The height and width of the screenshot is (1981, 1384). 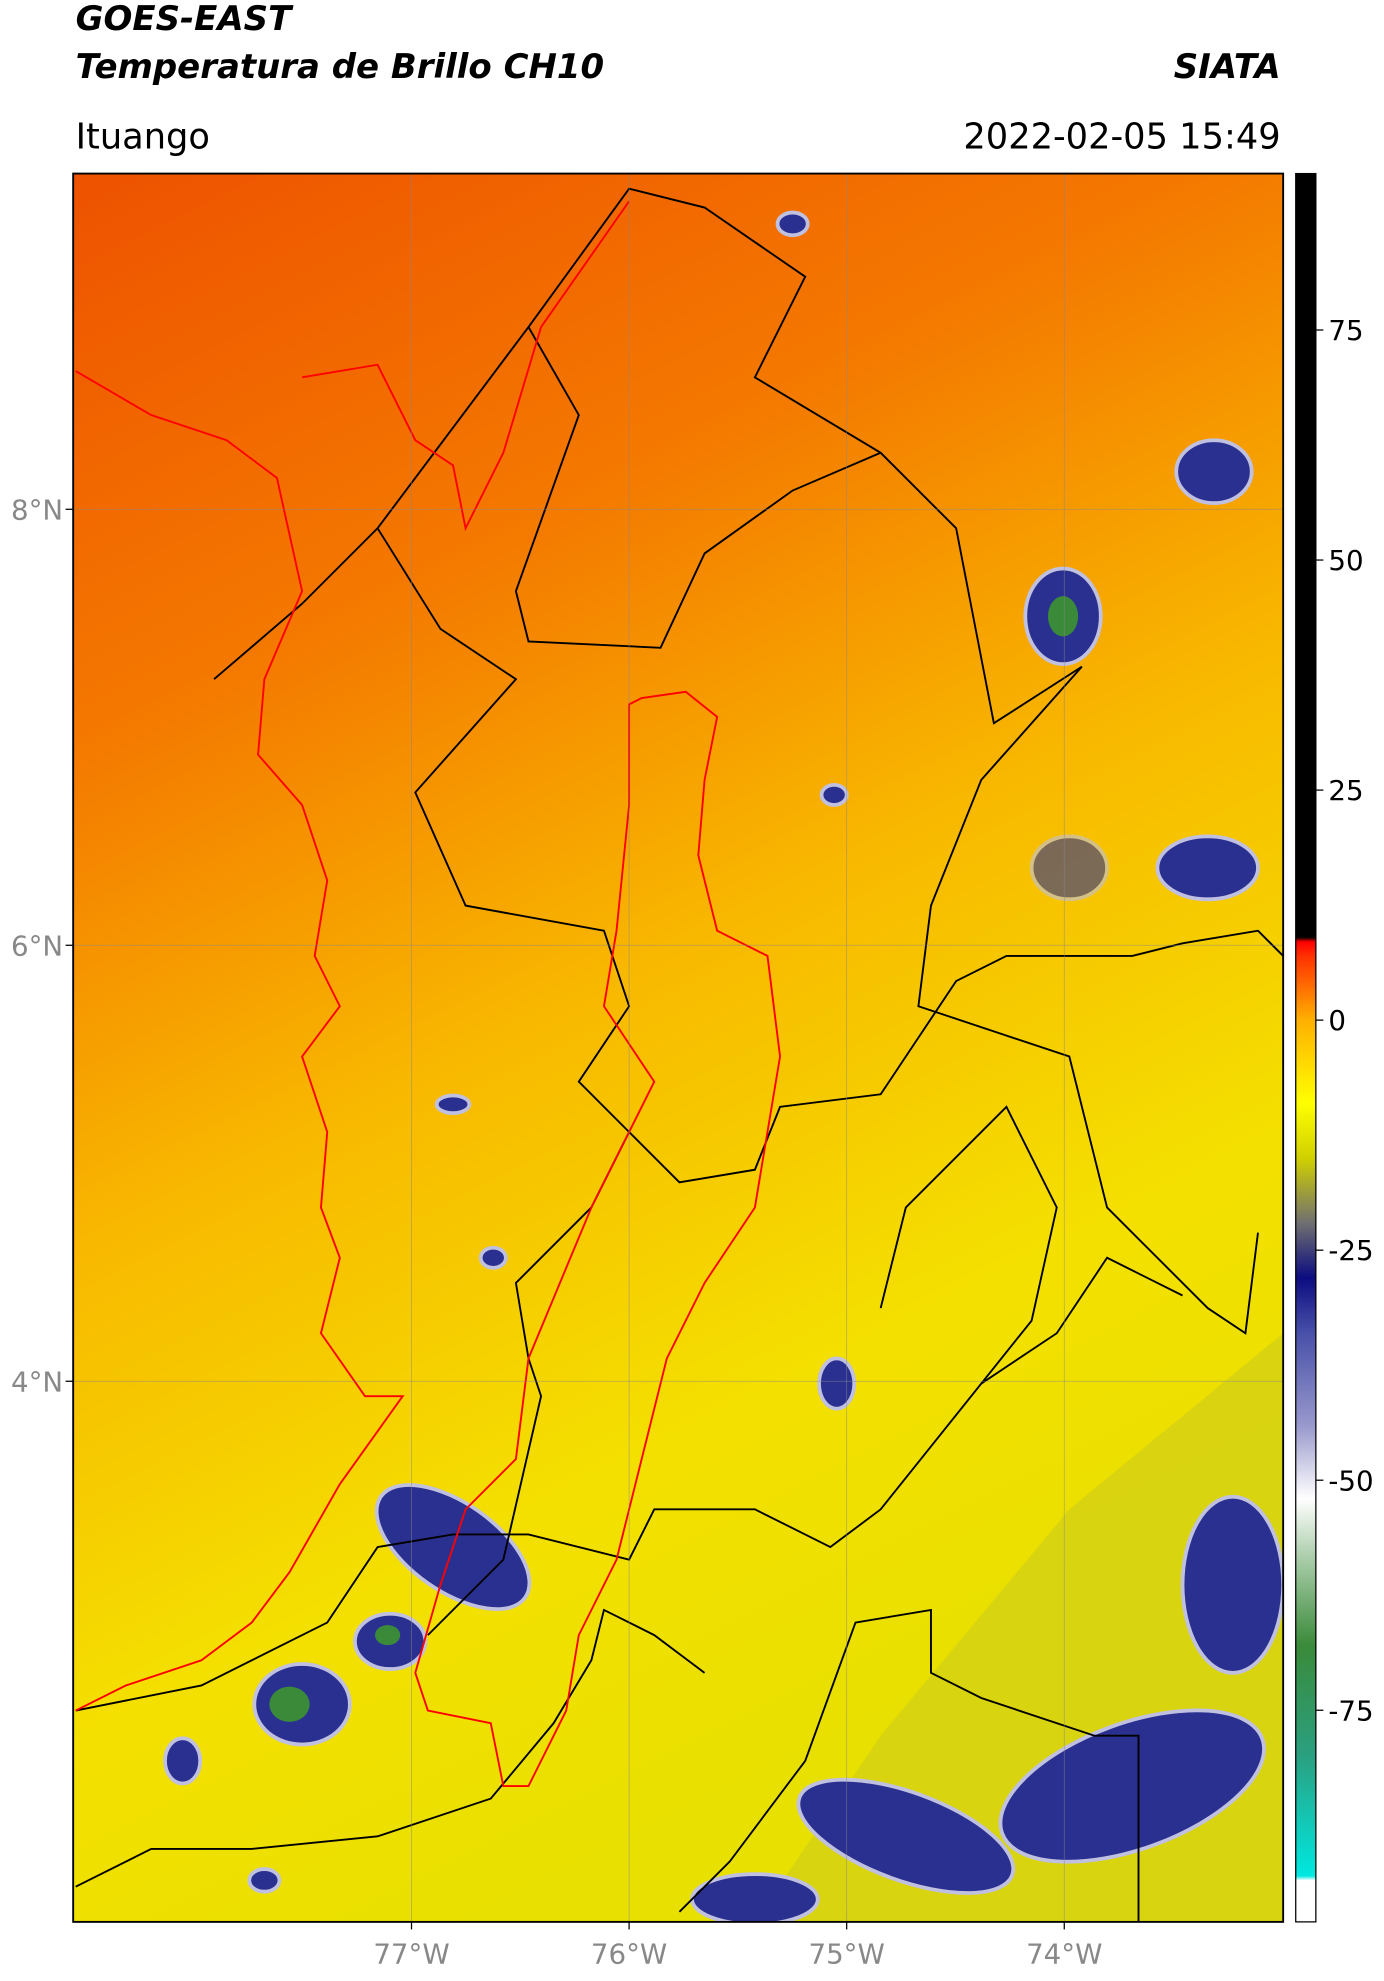 What do you see at coordinates (1121, 136) in the screenshot?
I see `timestamp: 2022-02-05 15:49` at bounding box center [1121, 136].